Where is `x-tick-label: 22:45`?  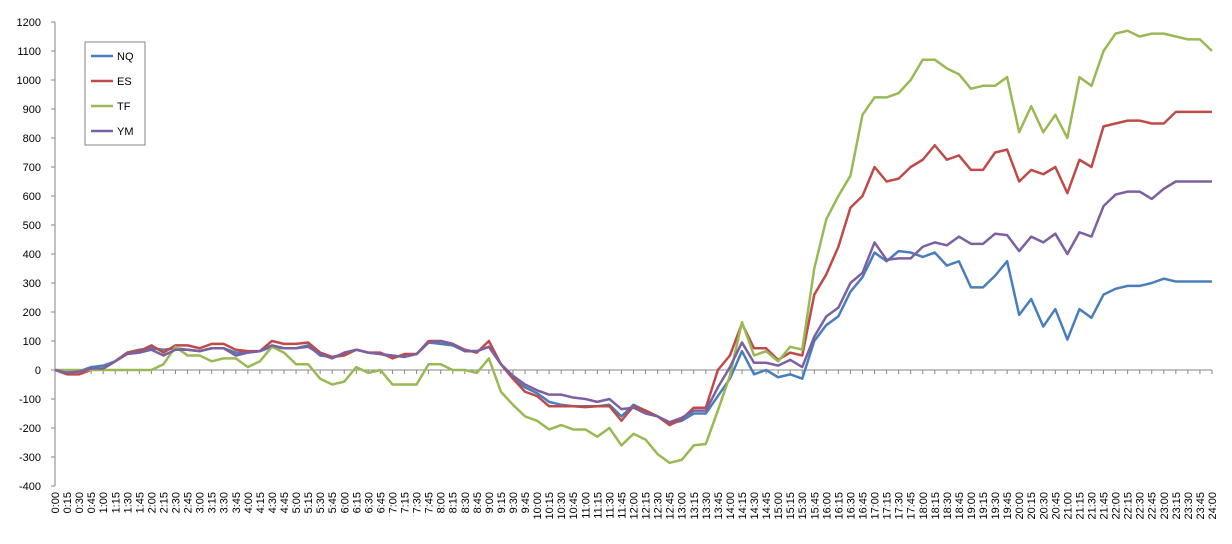 x-tick-label: 22:45 is located at coordinates (1153, 506).